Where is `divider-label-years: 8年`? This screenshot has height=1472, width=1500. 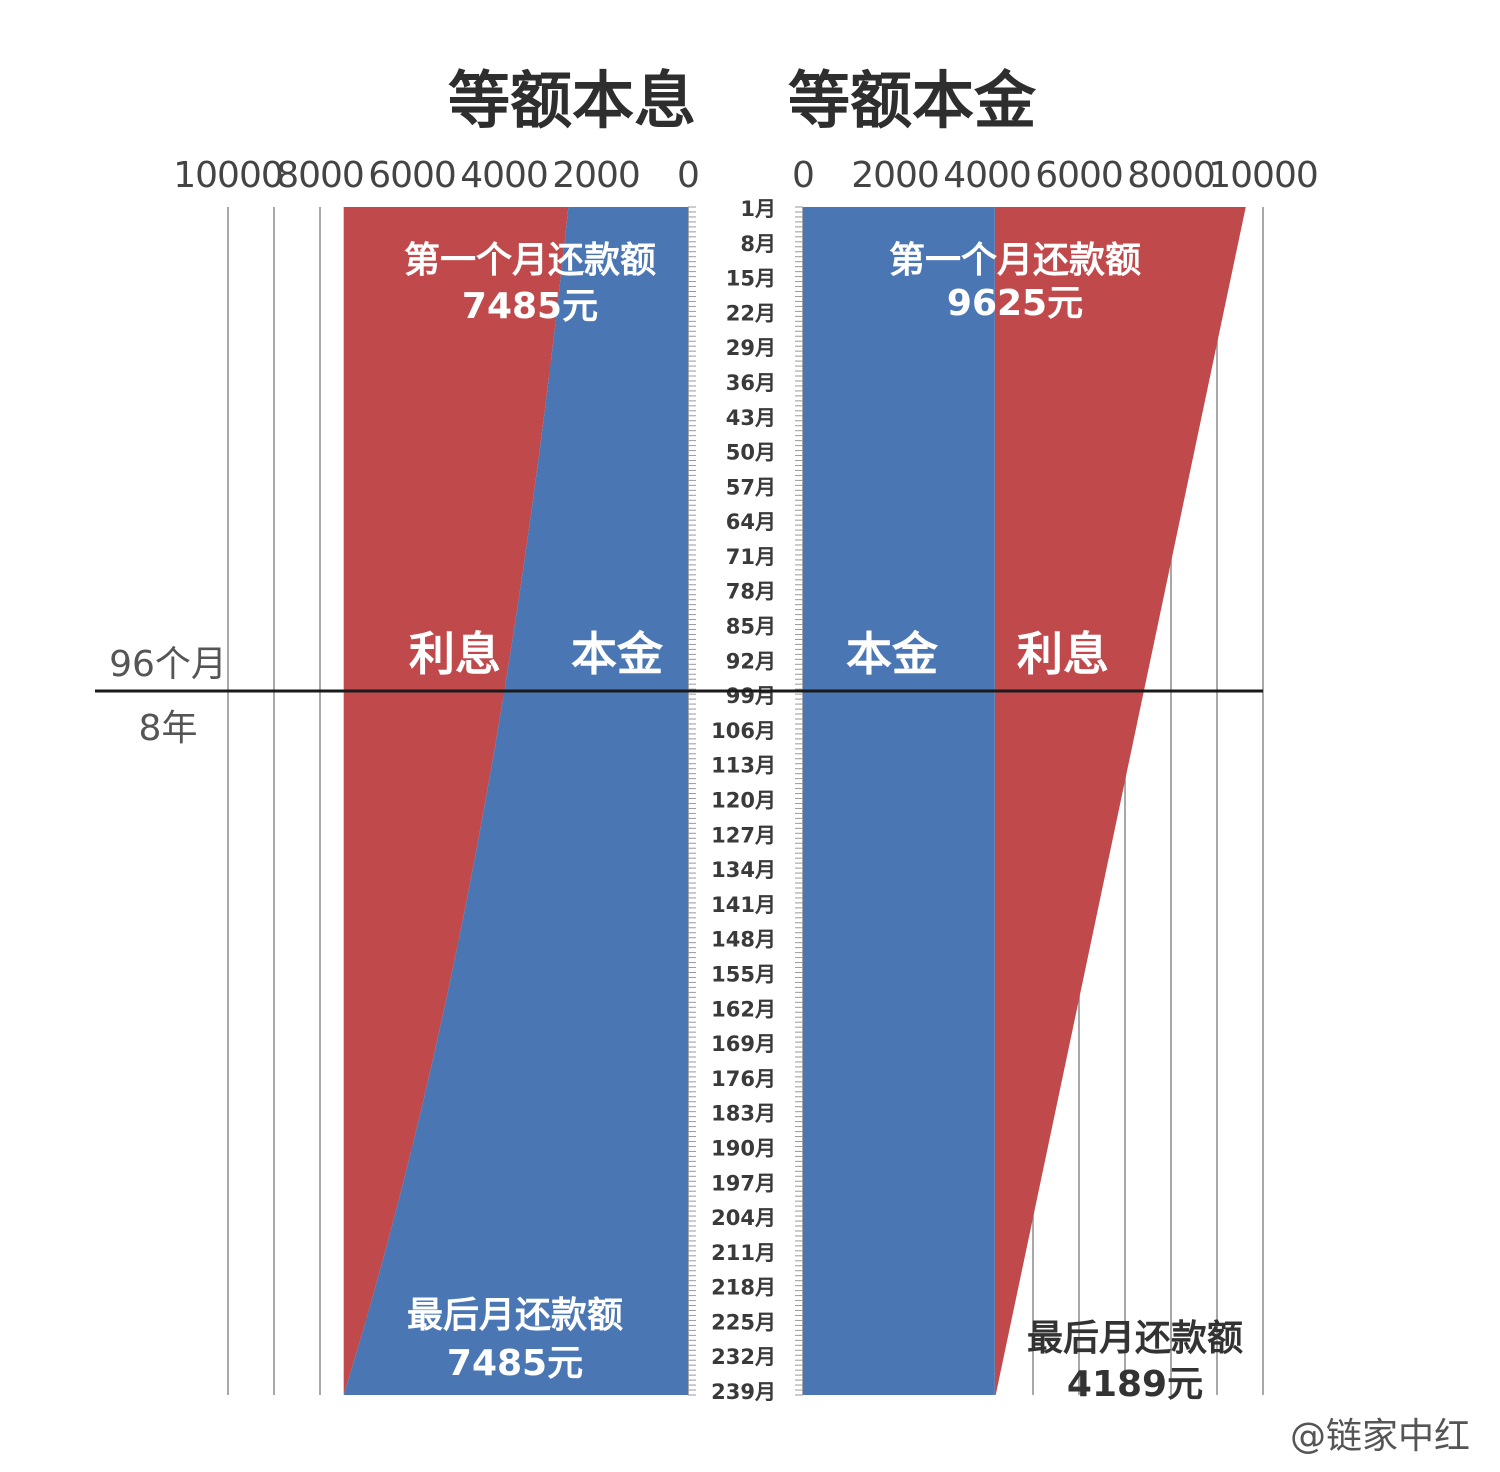
divider-label-years: 8年 is located at coordinates (168, 728).